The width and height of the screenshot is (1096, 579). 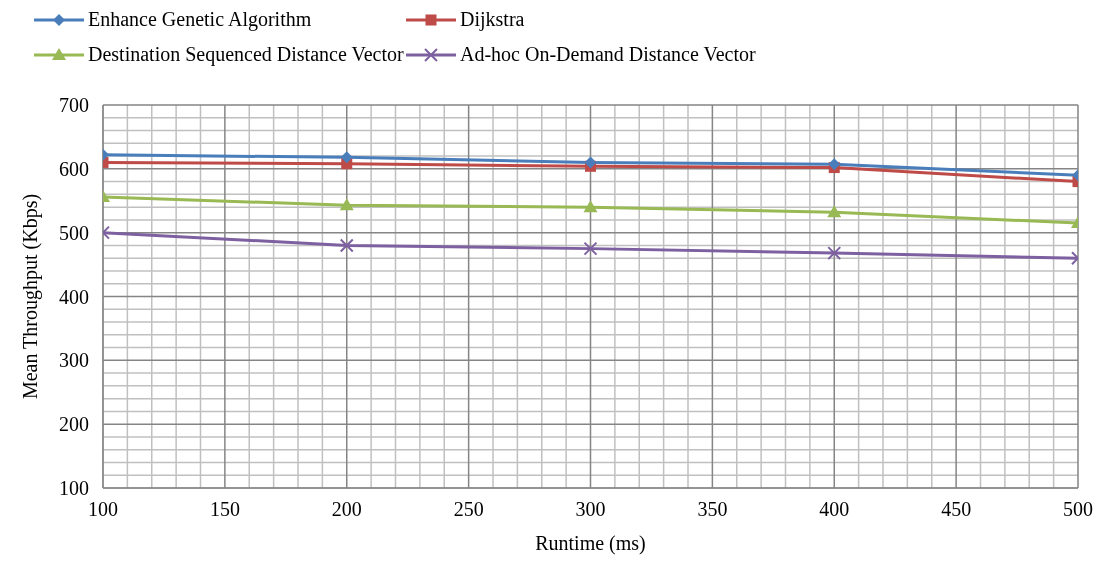 I want to click on legend-label: Dijkstra, so click(x=492, y=19).